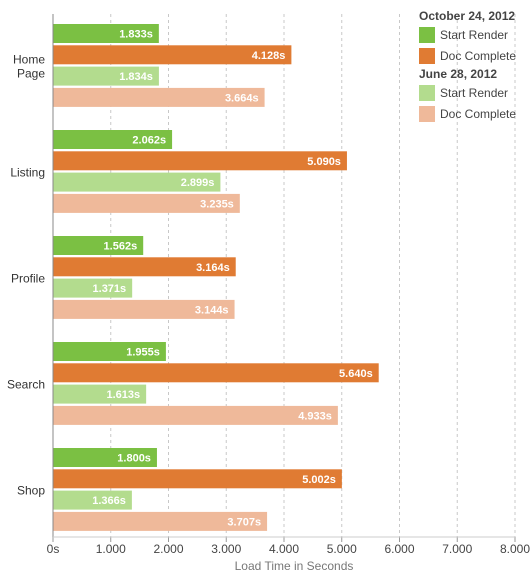  I want to click on bar-value-label: 3.235s, so click(217, 204).